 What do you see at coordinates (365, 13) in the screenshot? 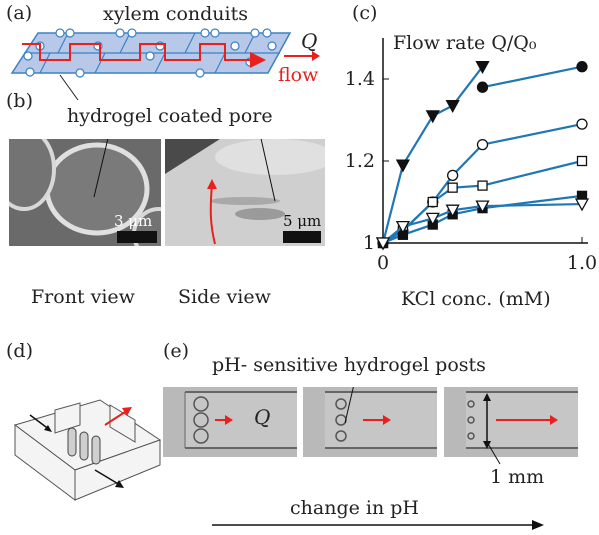
I see `panel-c-letter: (c)` at bounding box center [365, 13].